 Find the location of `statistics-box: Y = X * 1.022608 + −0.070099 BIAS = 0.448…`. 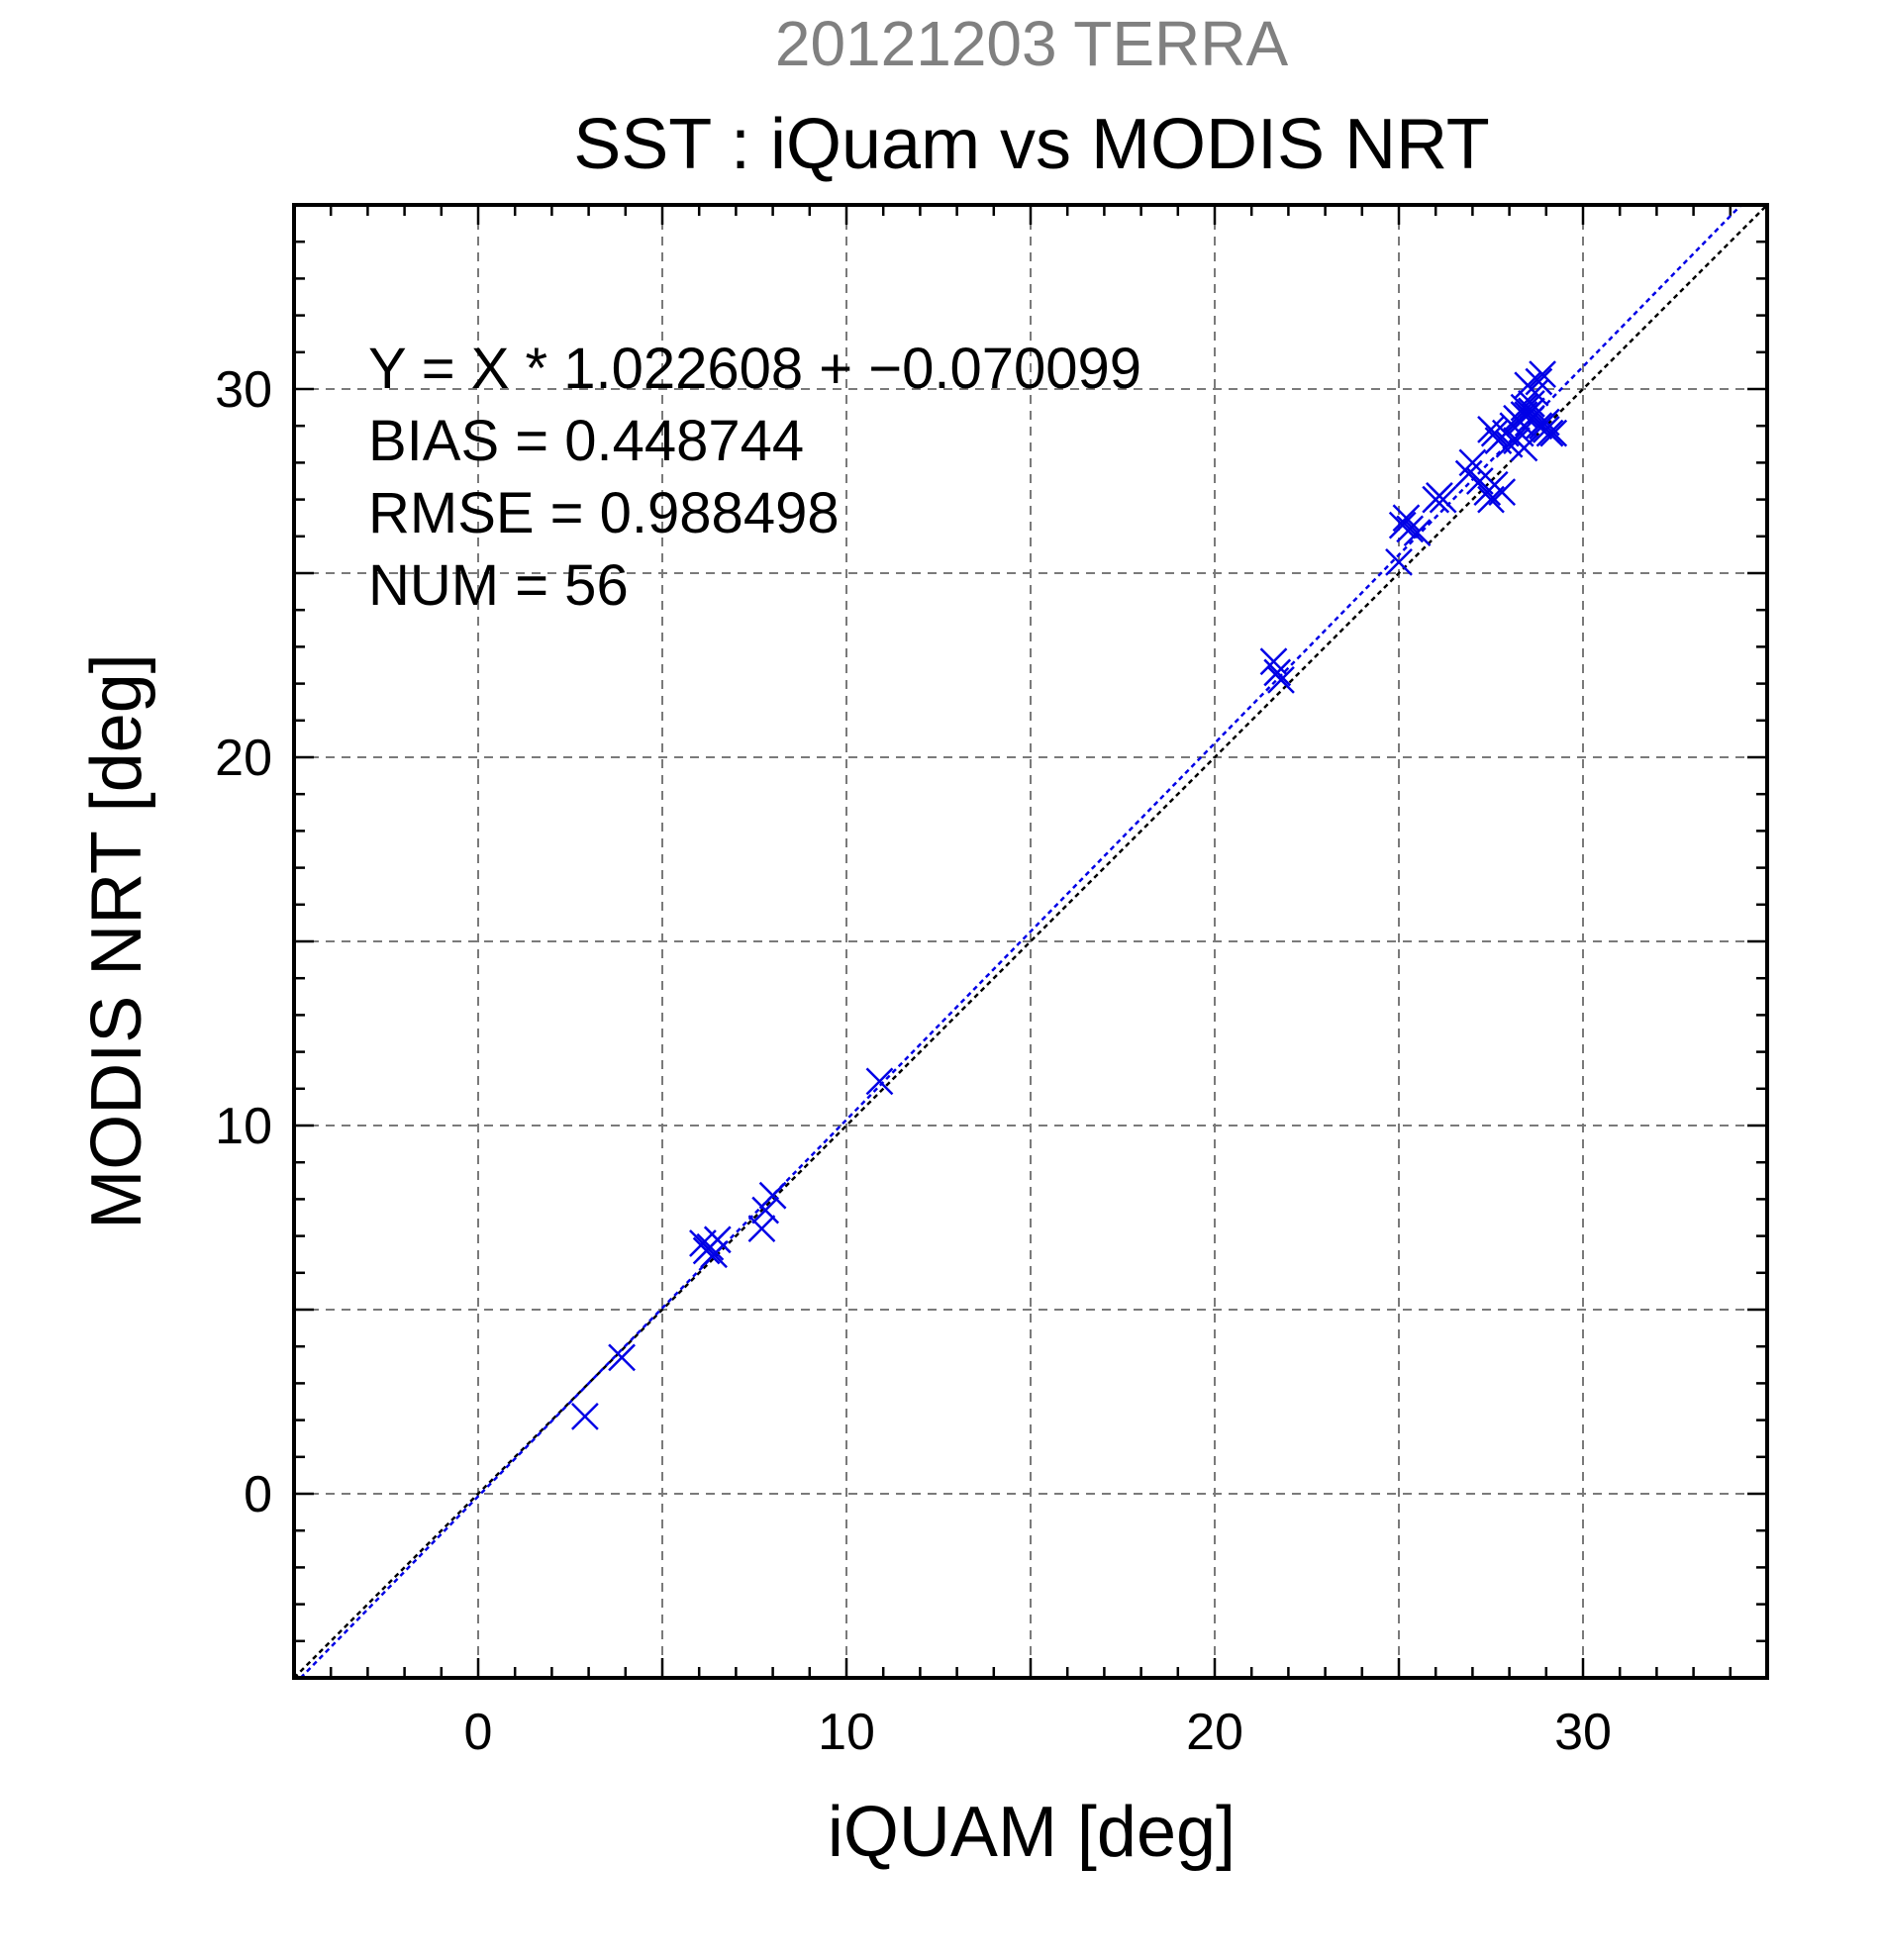

statistics-box: Y = X * 1.022608 + −0.070099 BIAS = 0.448… is located at coordinates (754, 477).